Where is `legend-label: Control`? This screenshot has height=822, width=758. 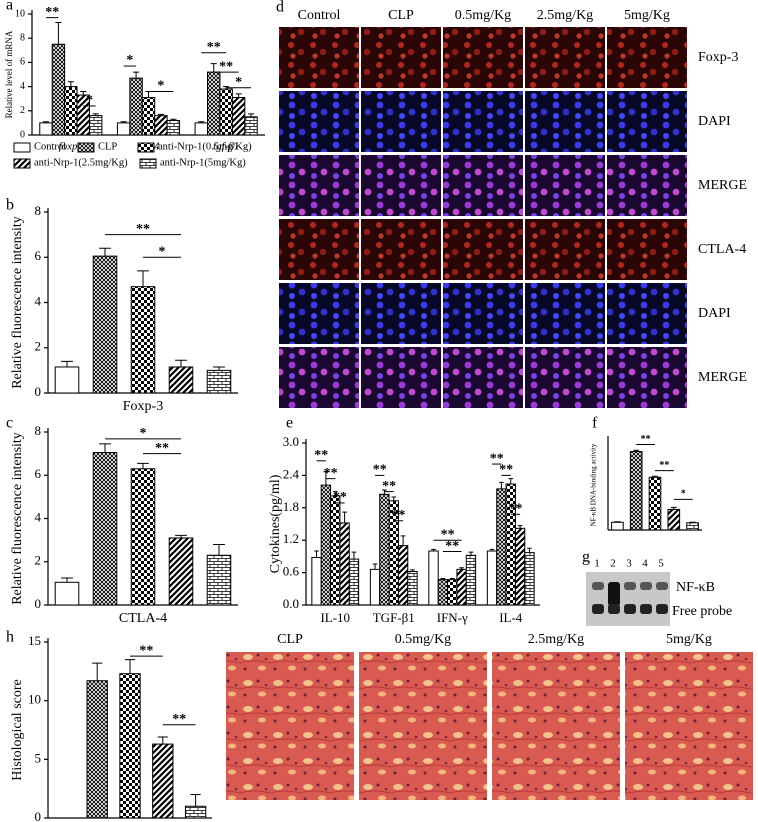
legend-label: Control is located at coordinates (50, 146).